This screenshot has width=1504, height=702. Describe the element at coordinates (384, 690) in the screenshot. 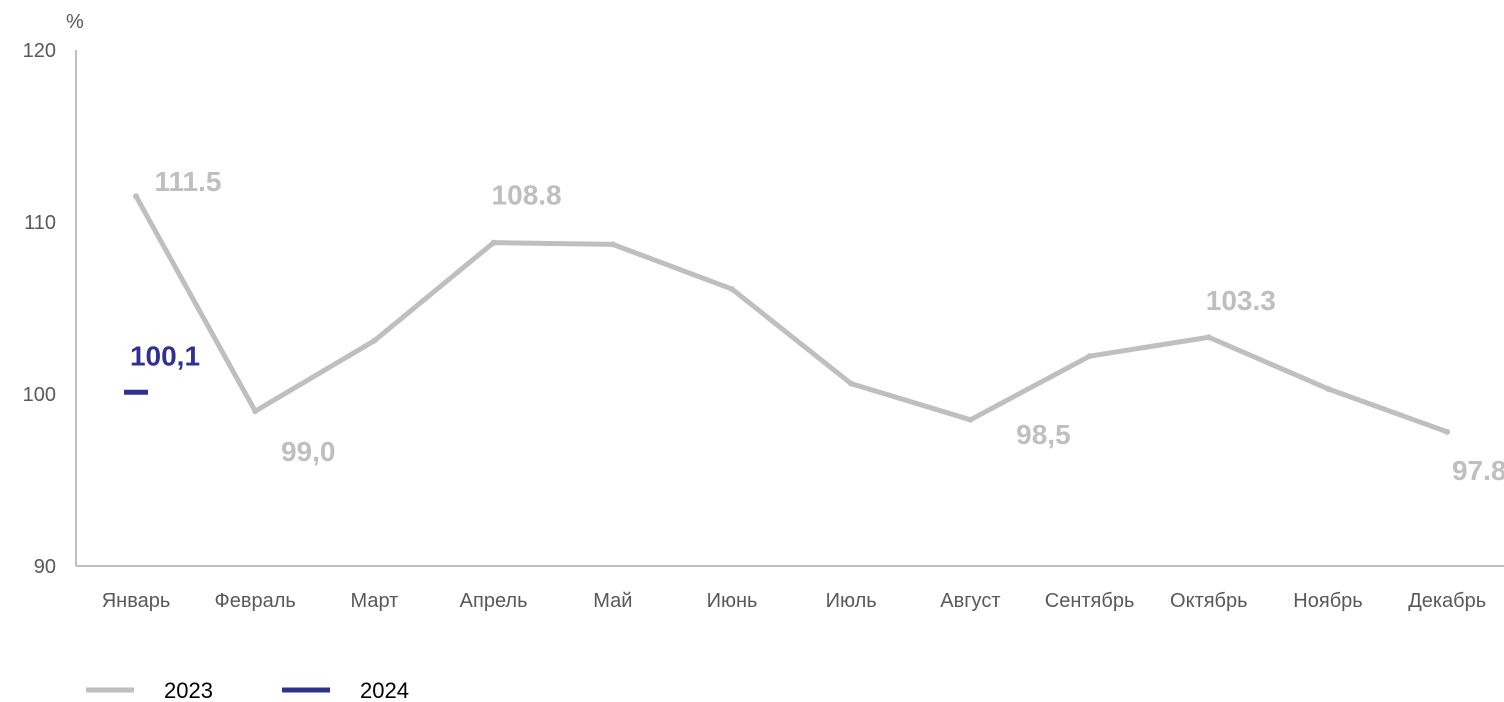

I see `legend-label: 2024` at that location.